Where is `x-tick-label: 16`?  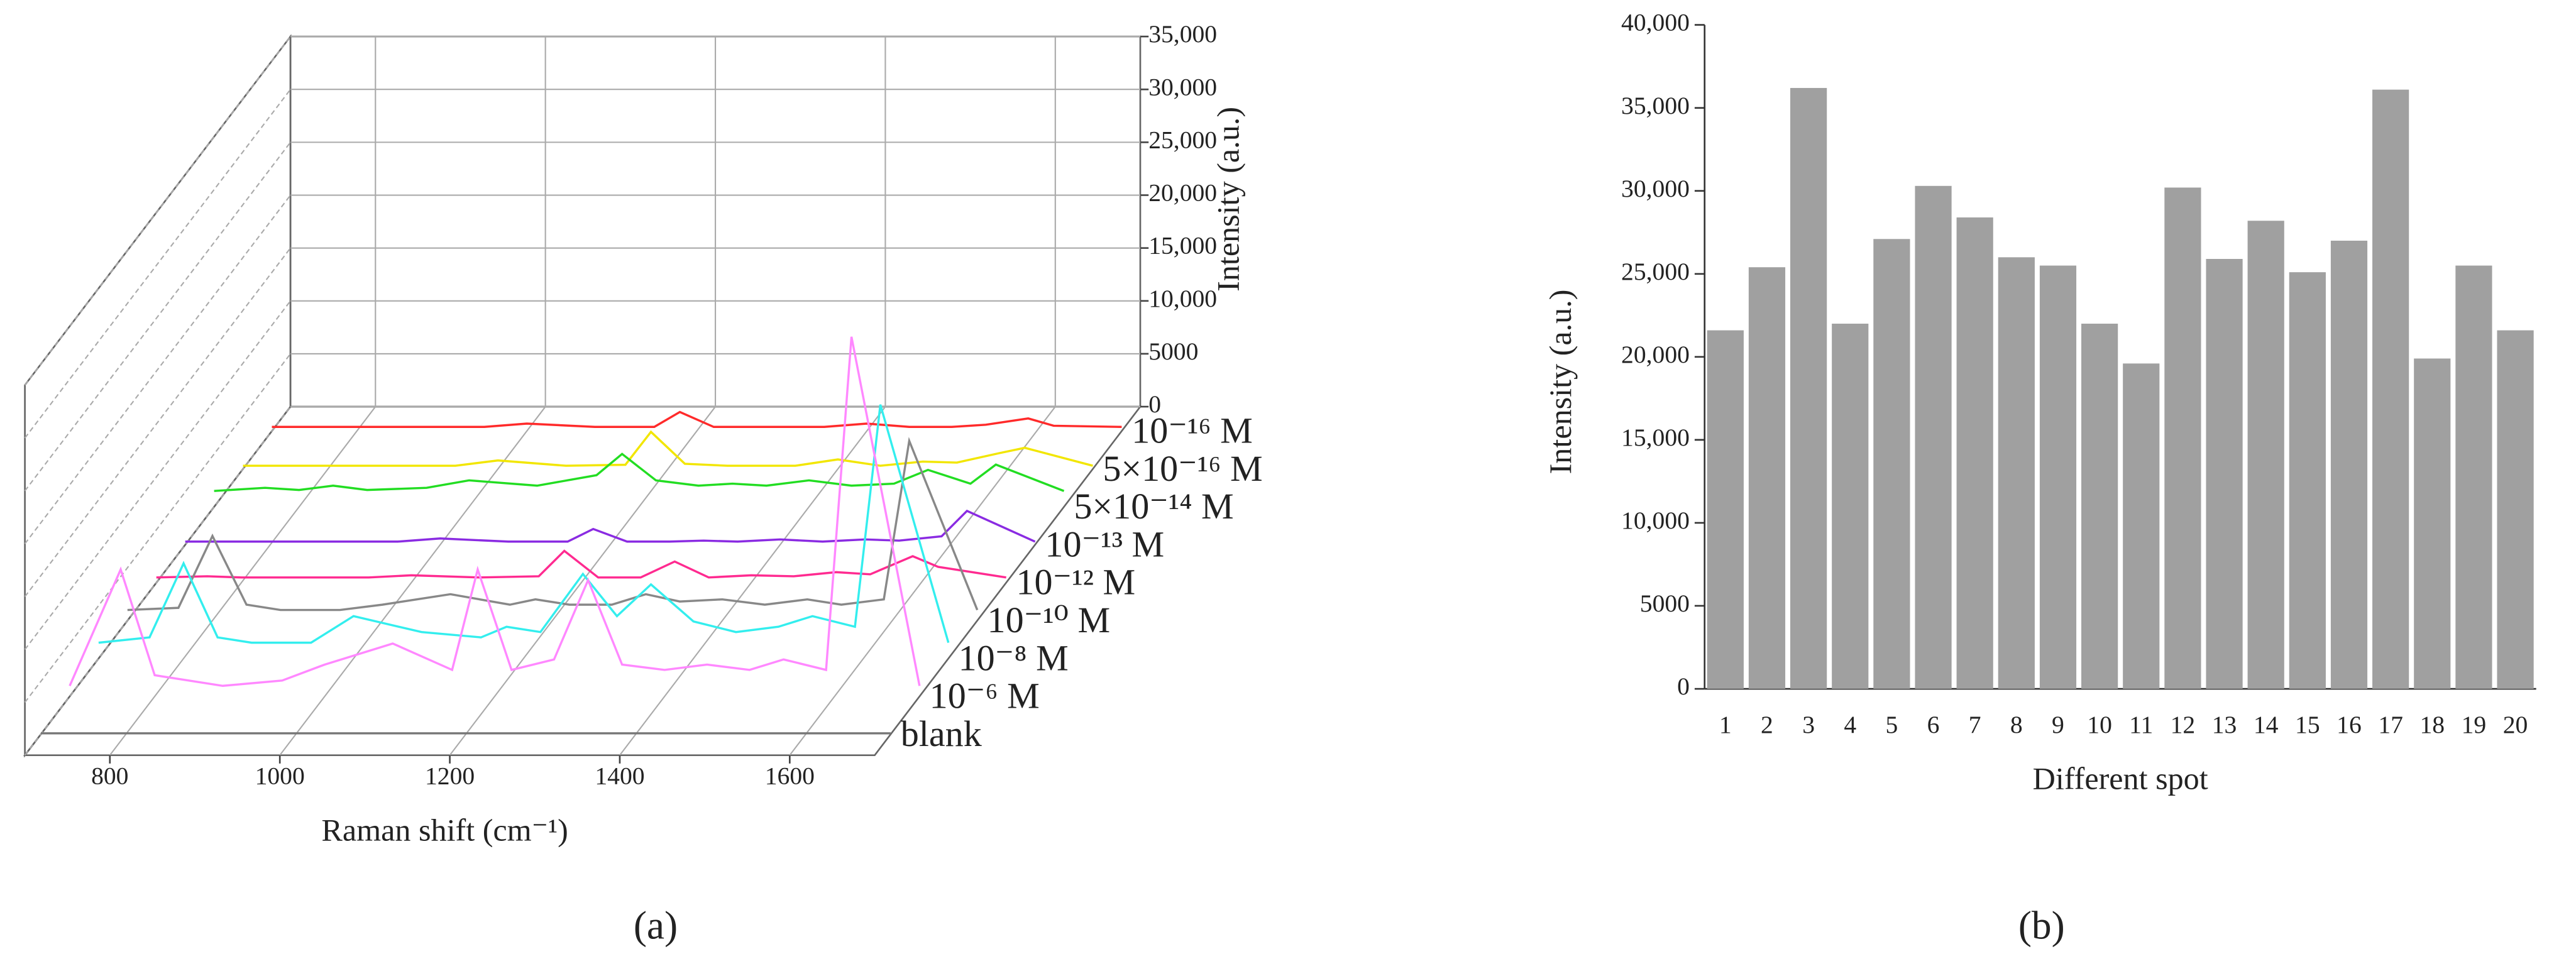 x-tick-label: 16 is located at coordinates (2349, 724).